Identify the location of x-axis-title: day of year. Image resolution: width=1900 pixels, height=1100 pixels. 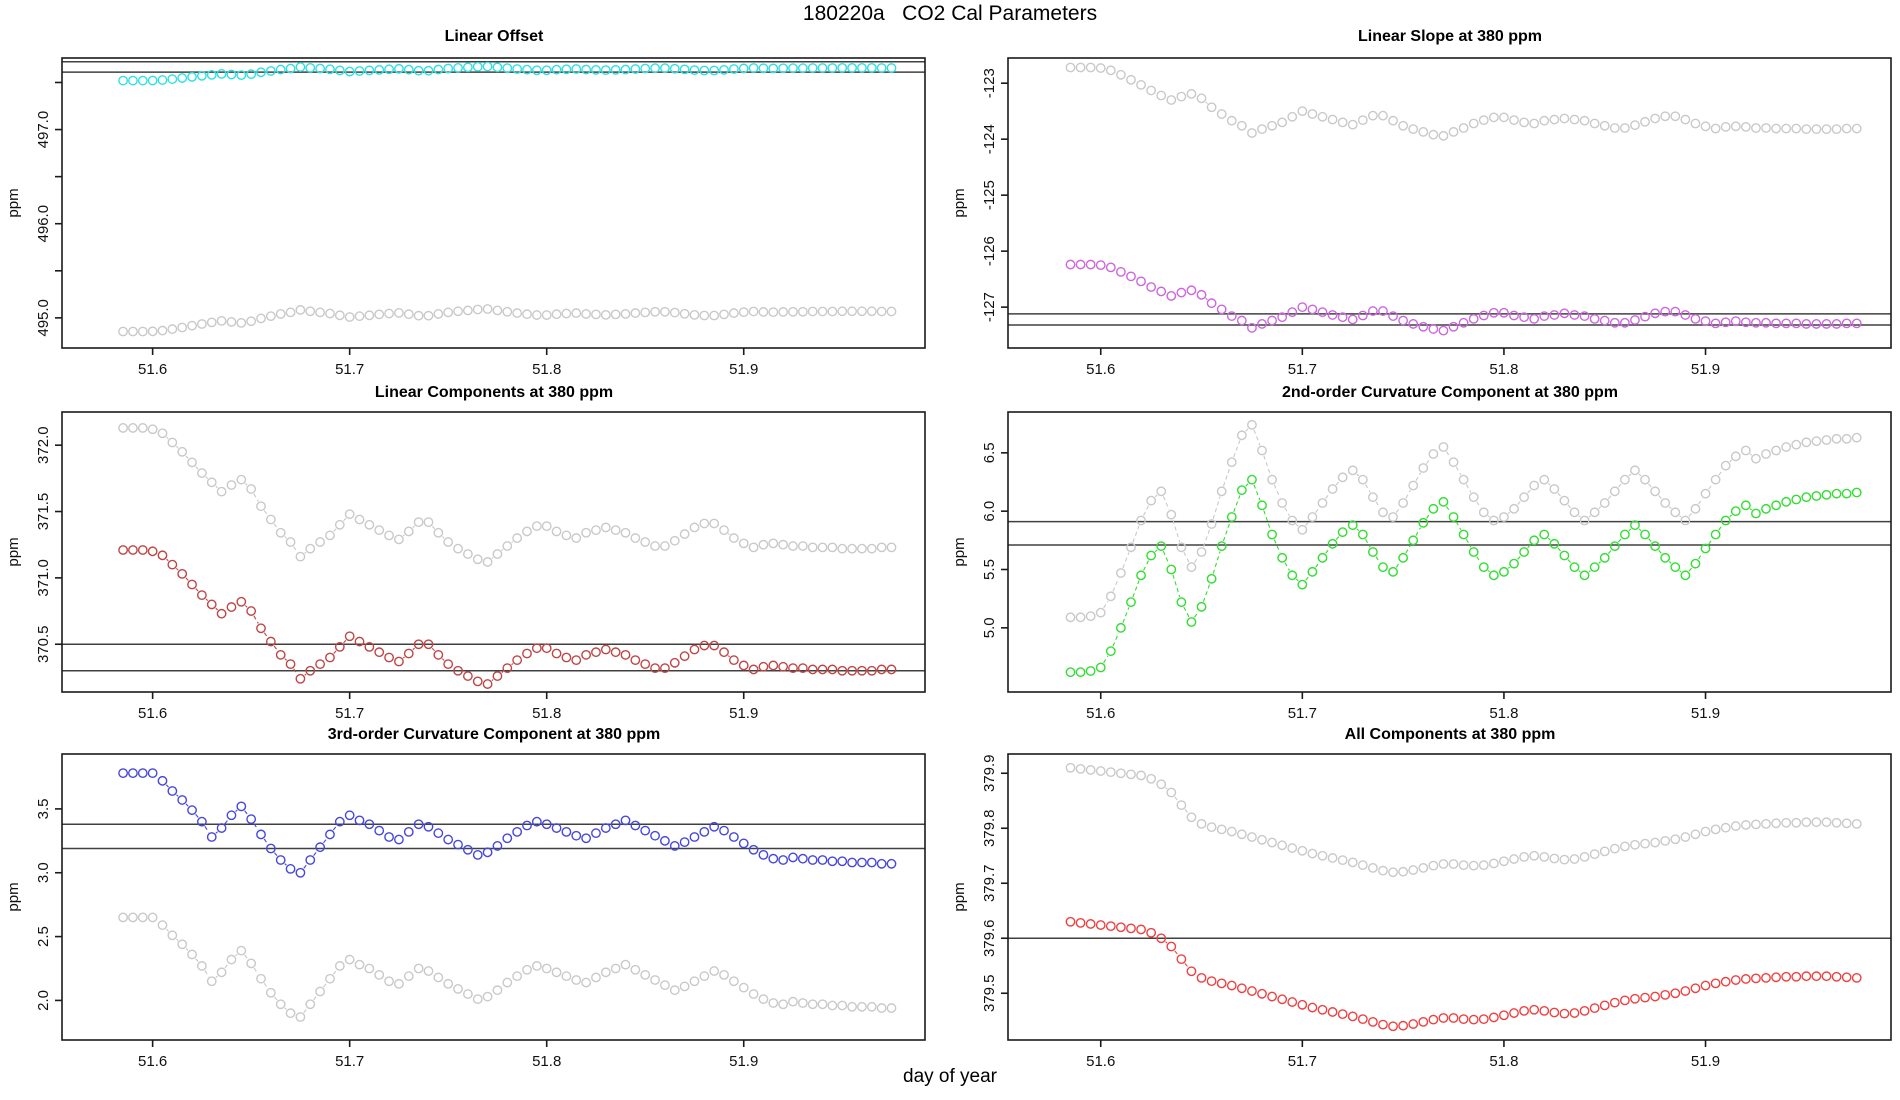
(950, 1076).